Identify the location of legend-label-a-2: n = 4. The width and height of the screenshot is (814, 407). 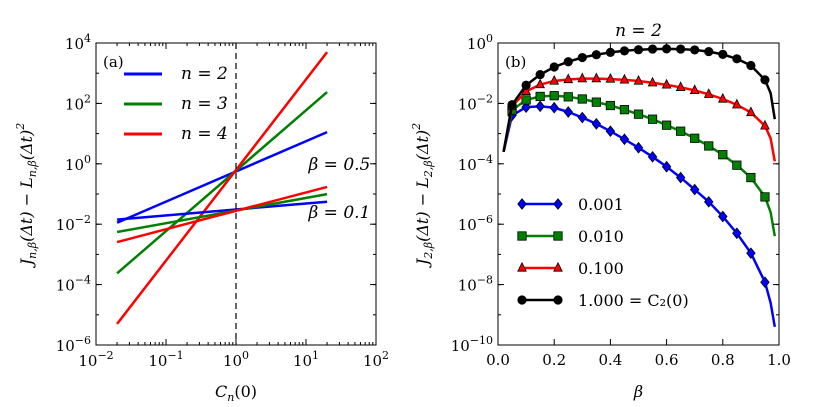
(204, 134).